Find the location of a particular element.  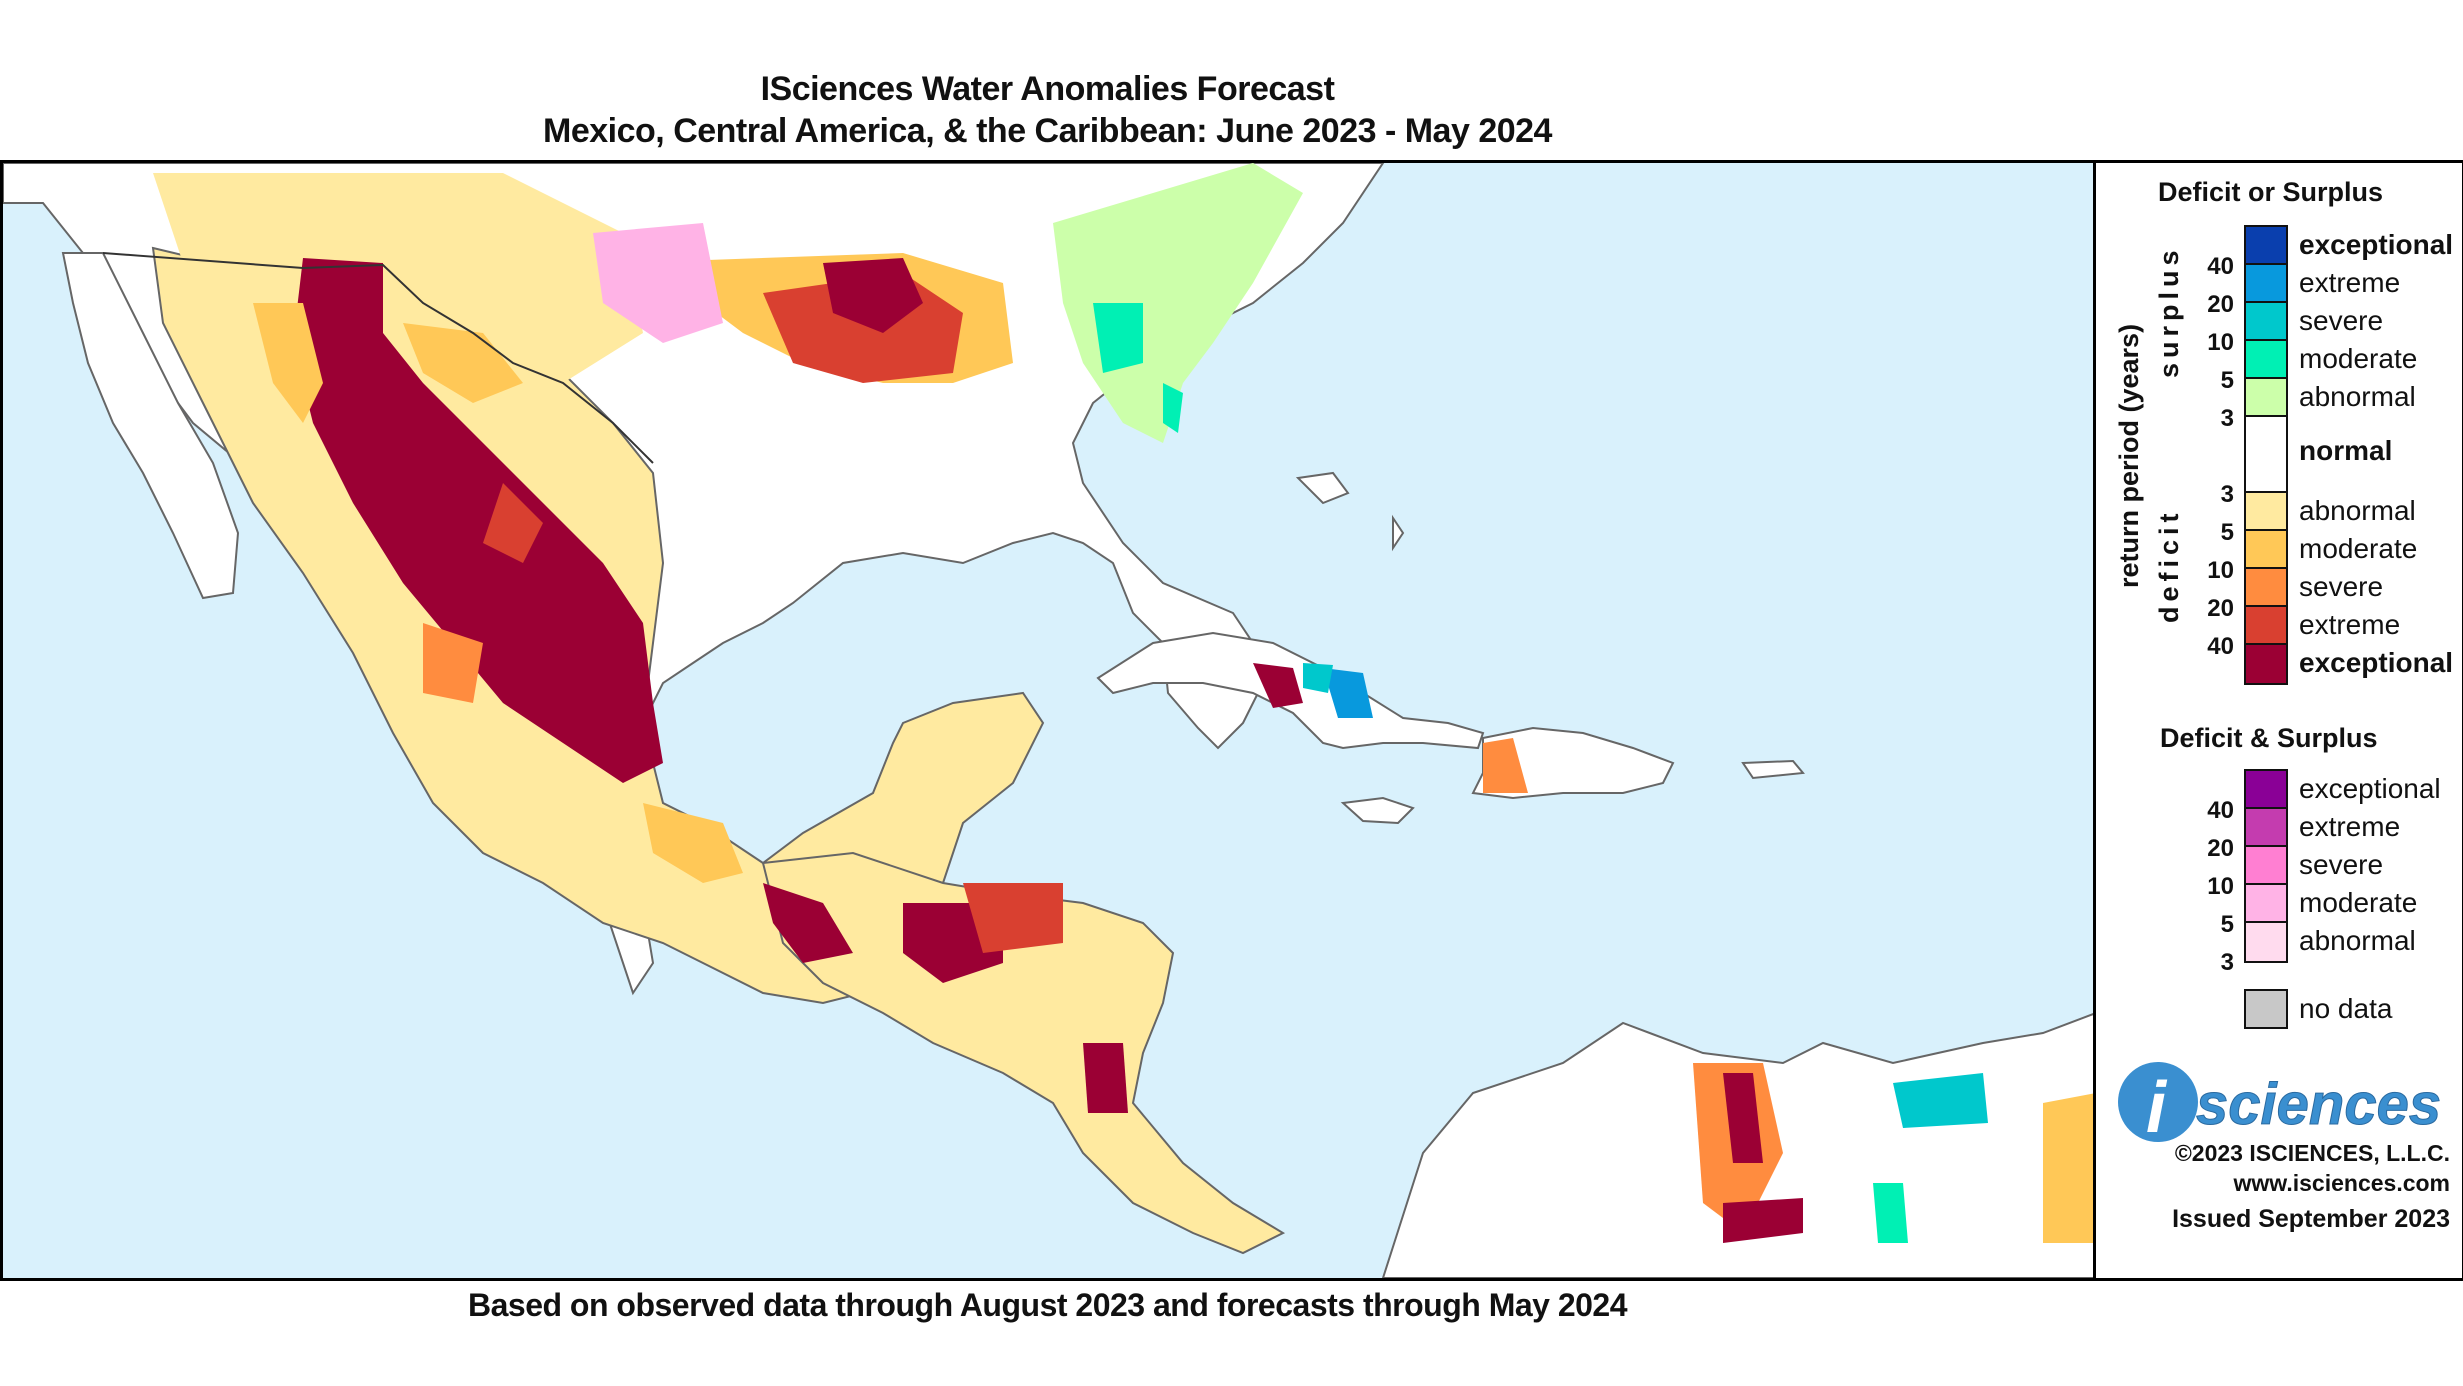

label-surplus-abnormal: abnormal is located at coordinates (2357, 396).